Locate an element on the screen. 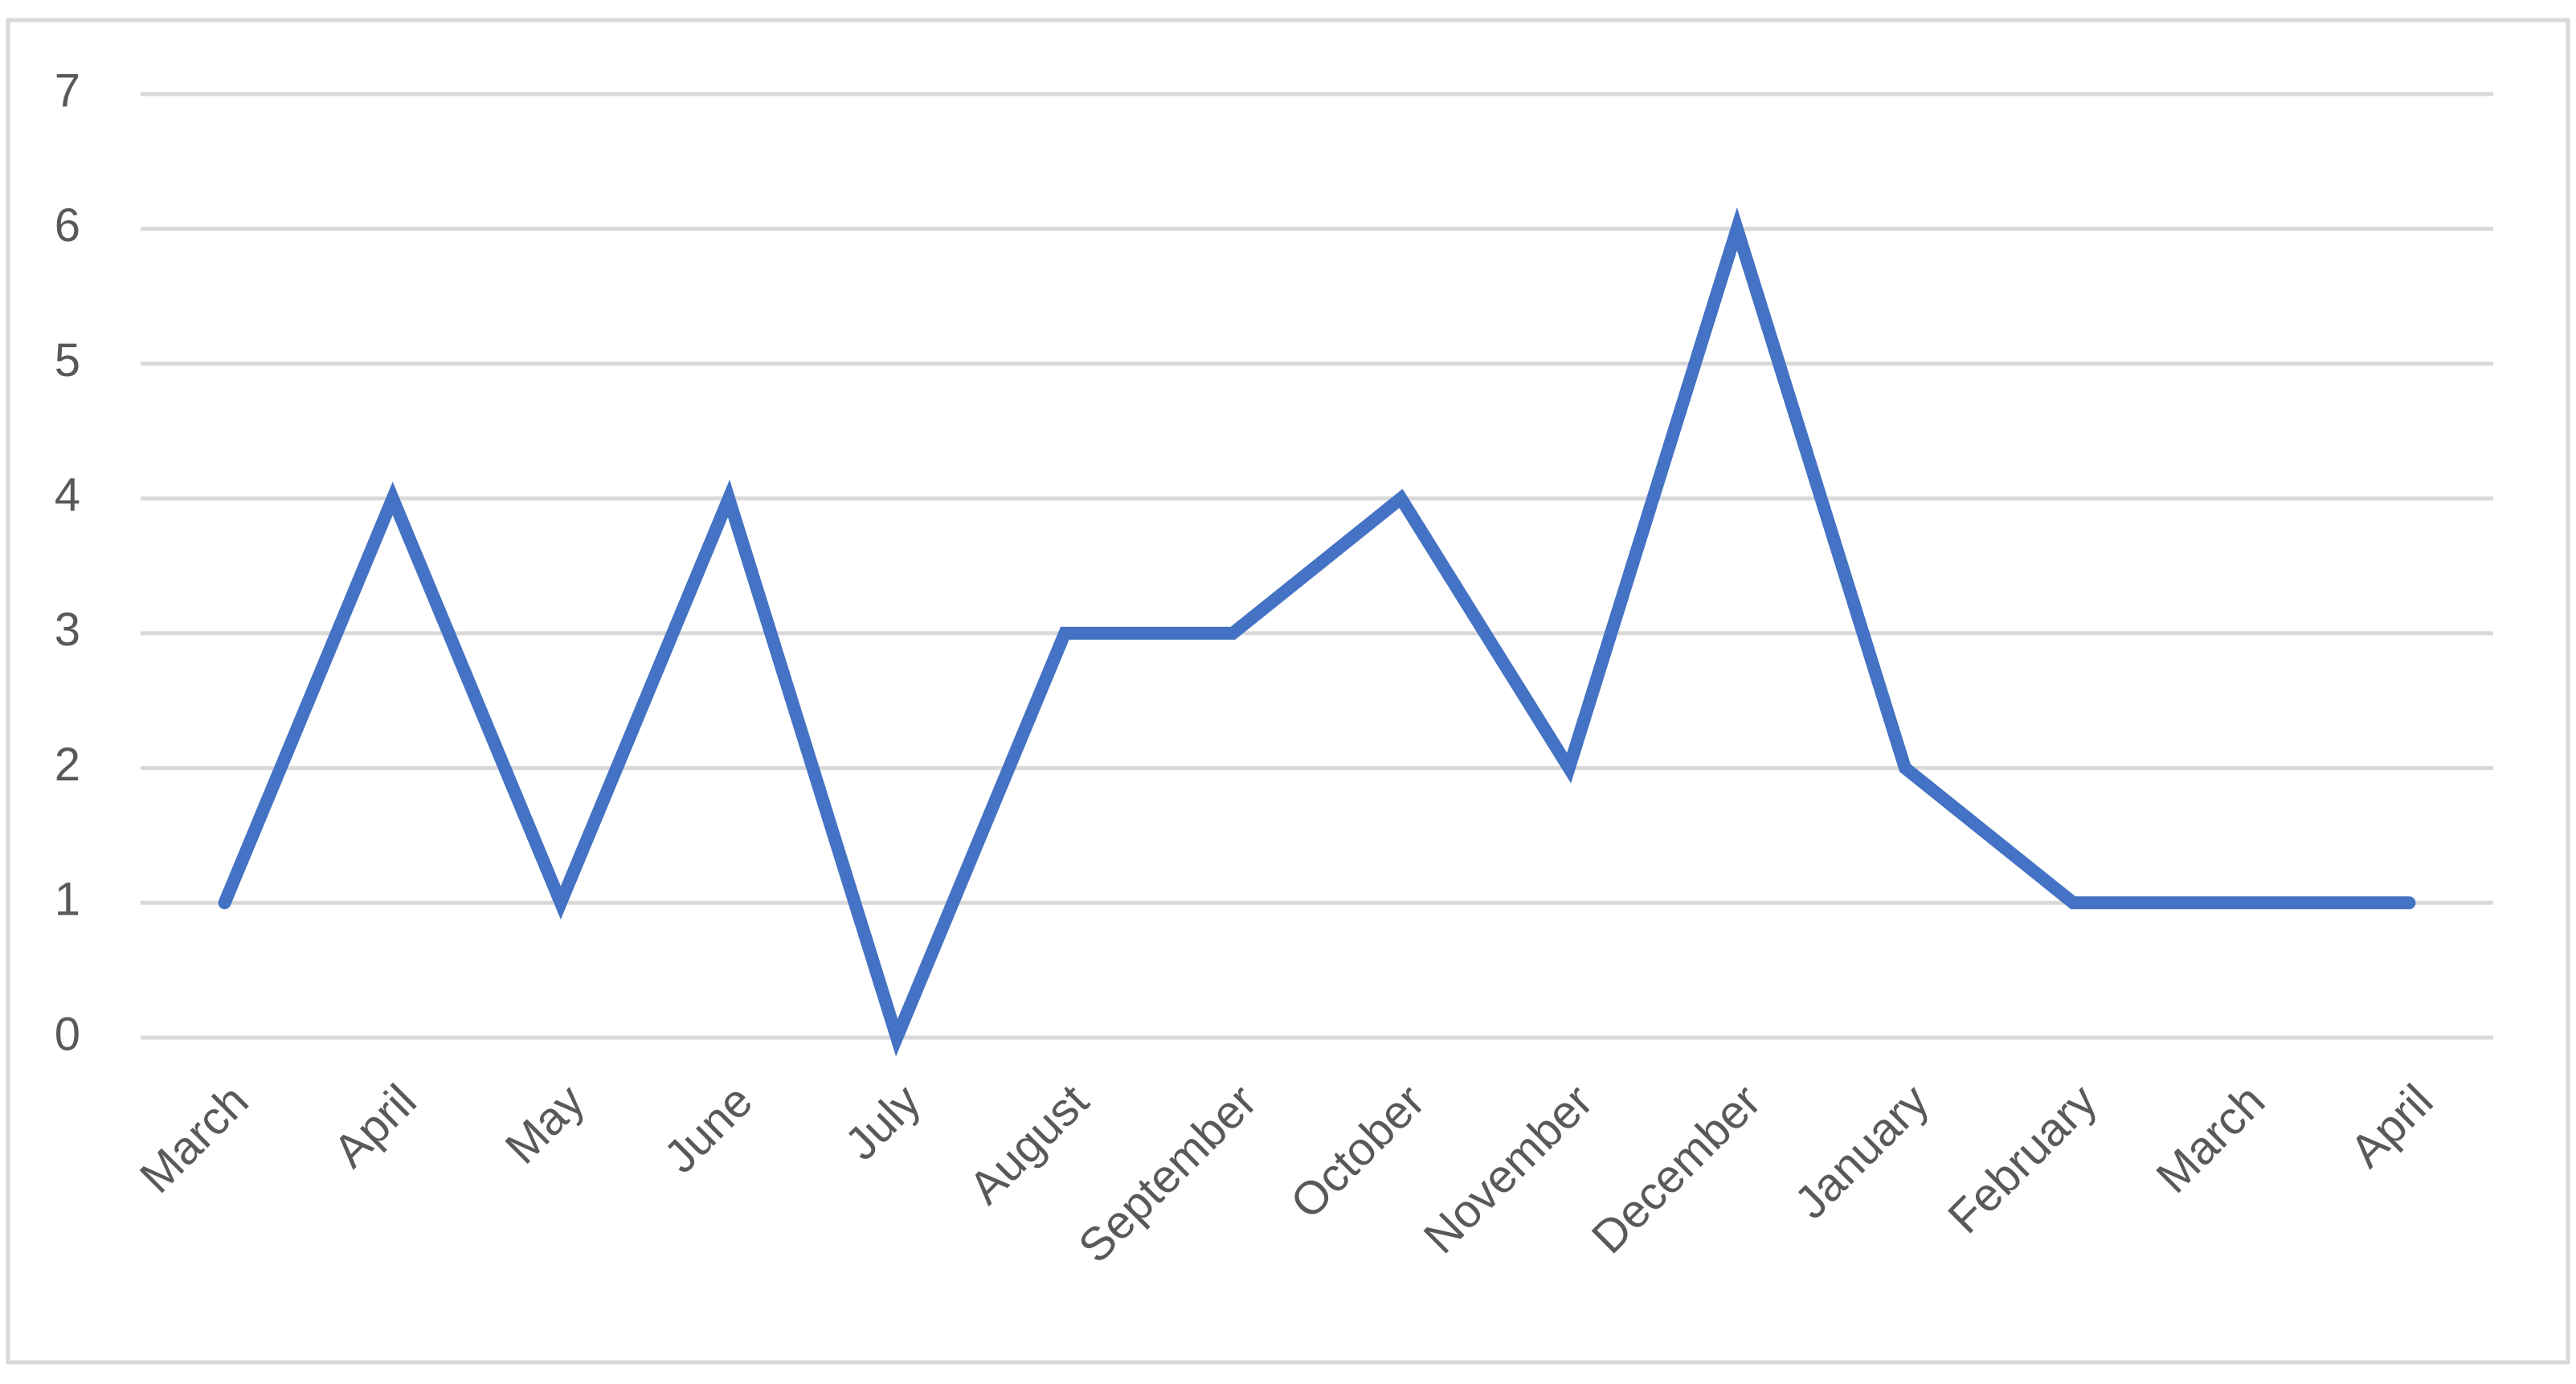 This screenshot has height=1384, width=2576. y-tick-label: 7 is located at coordinates (67, 90).